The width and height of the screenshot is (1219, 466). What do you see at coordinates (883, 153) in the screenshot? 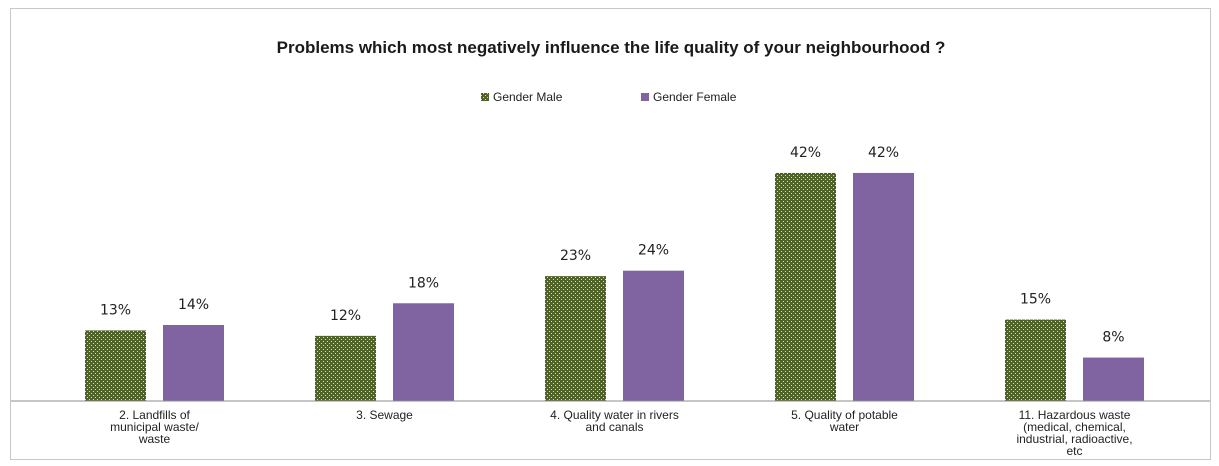
I see `data-label-female-4: 42%` at bounding box center [883, 153].